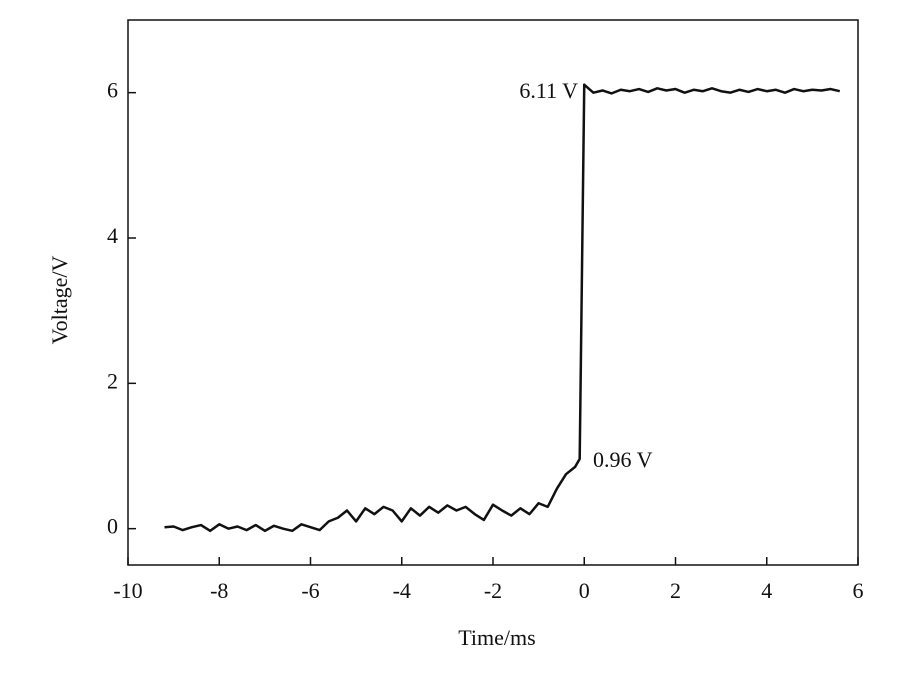 Image resolution: width=914 pixels, height=680 pixels. Describe the element at coordinates (496, 637) in the screenshot. I see `x-axis-label: Time/ms` at that location.